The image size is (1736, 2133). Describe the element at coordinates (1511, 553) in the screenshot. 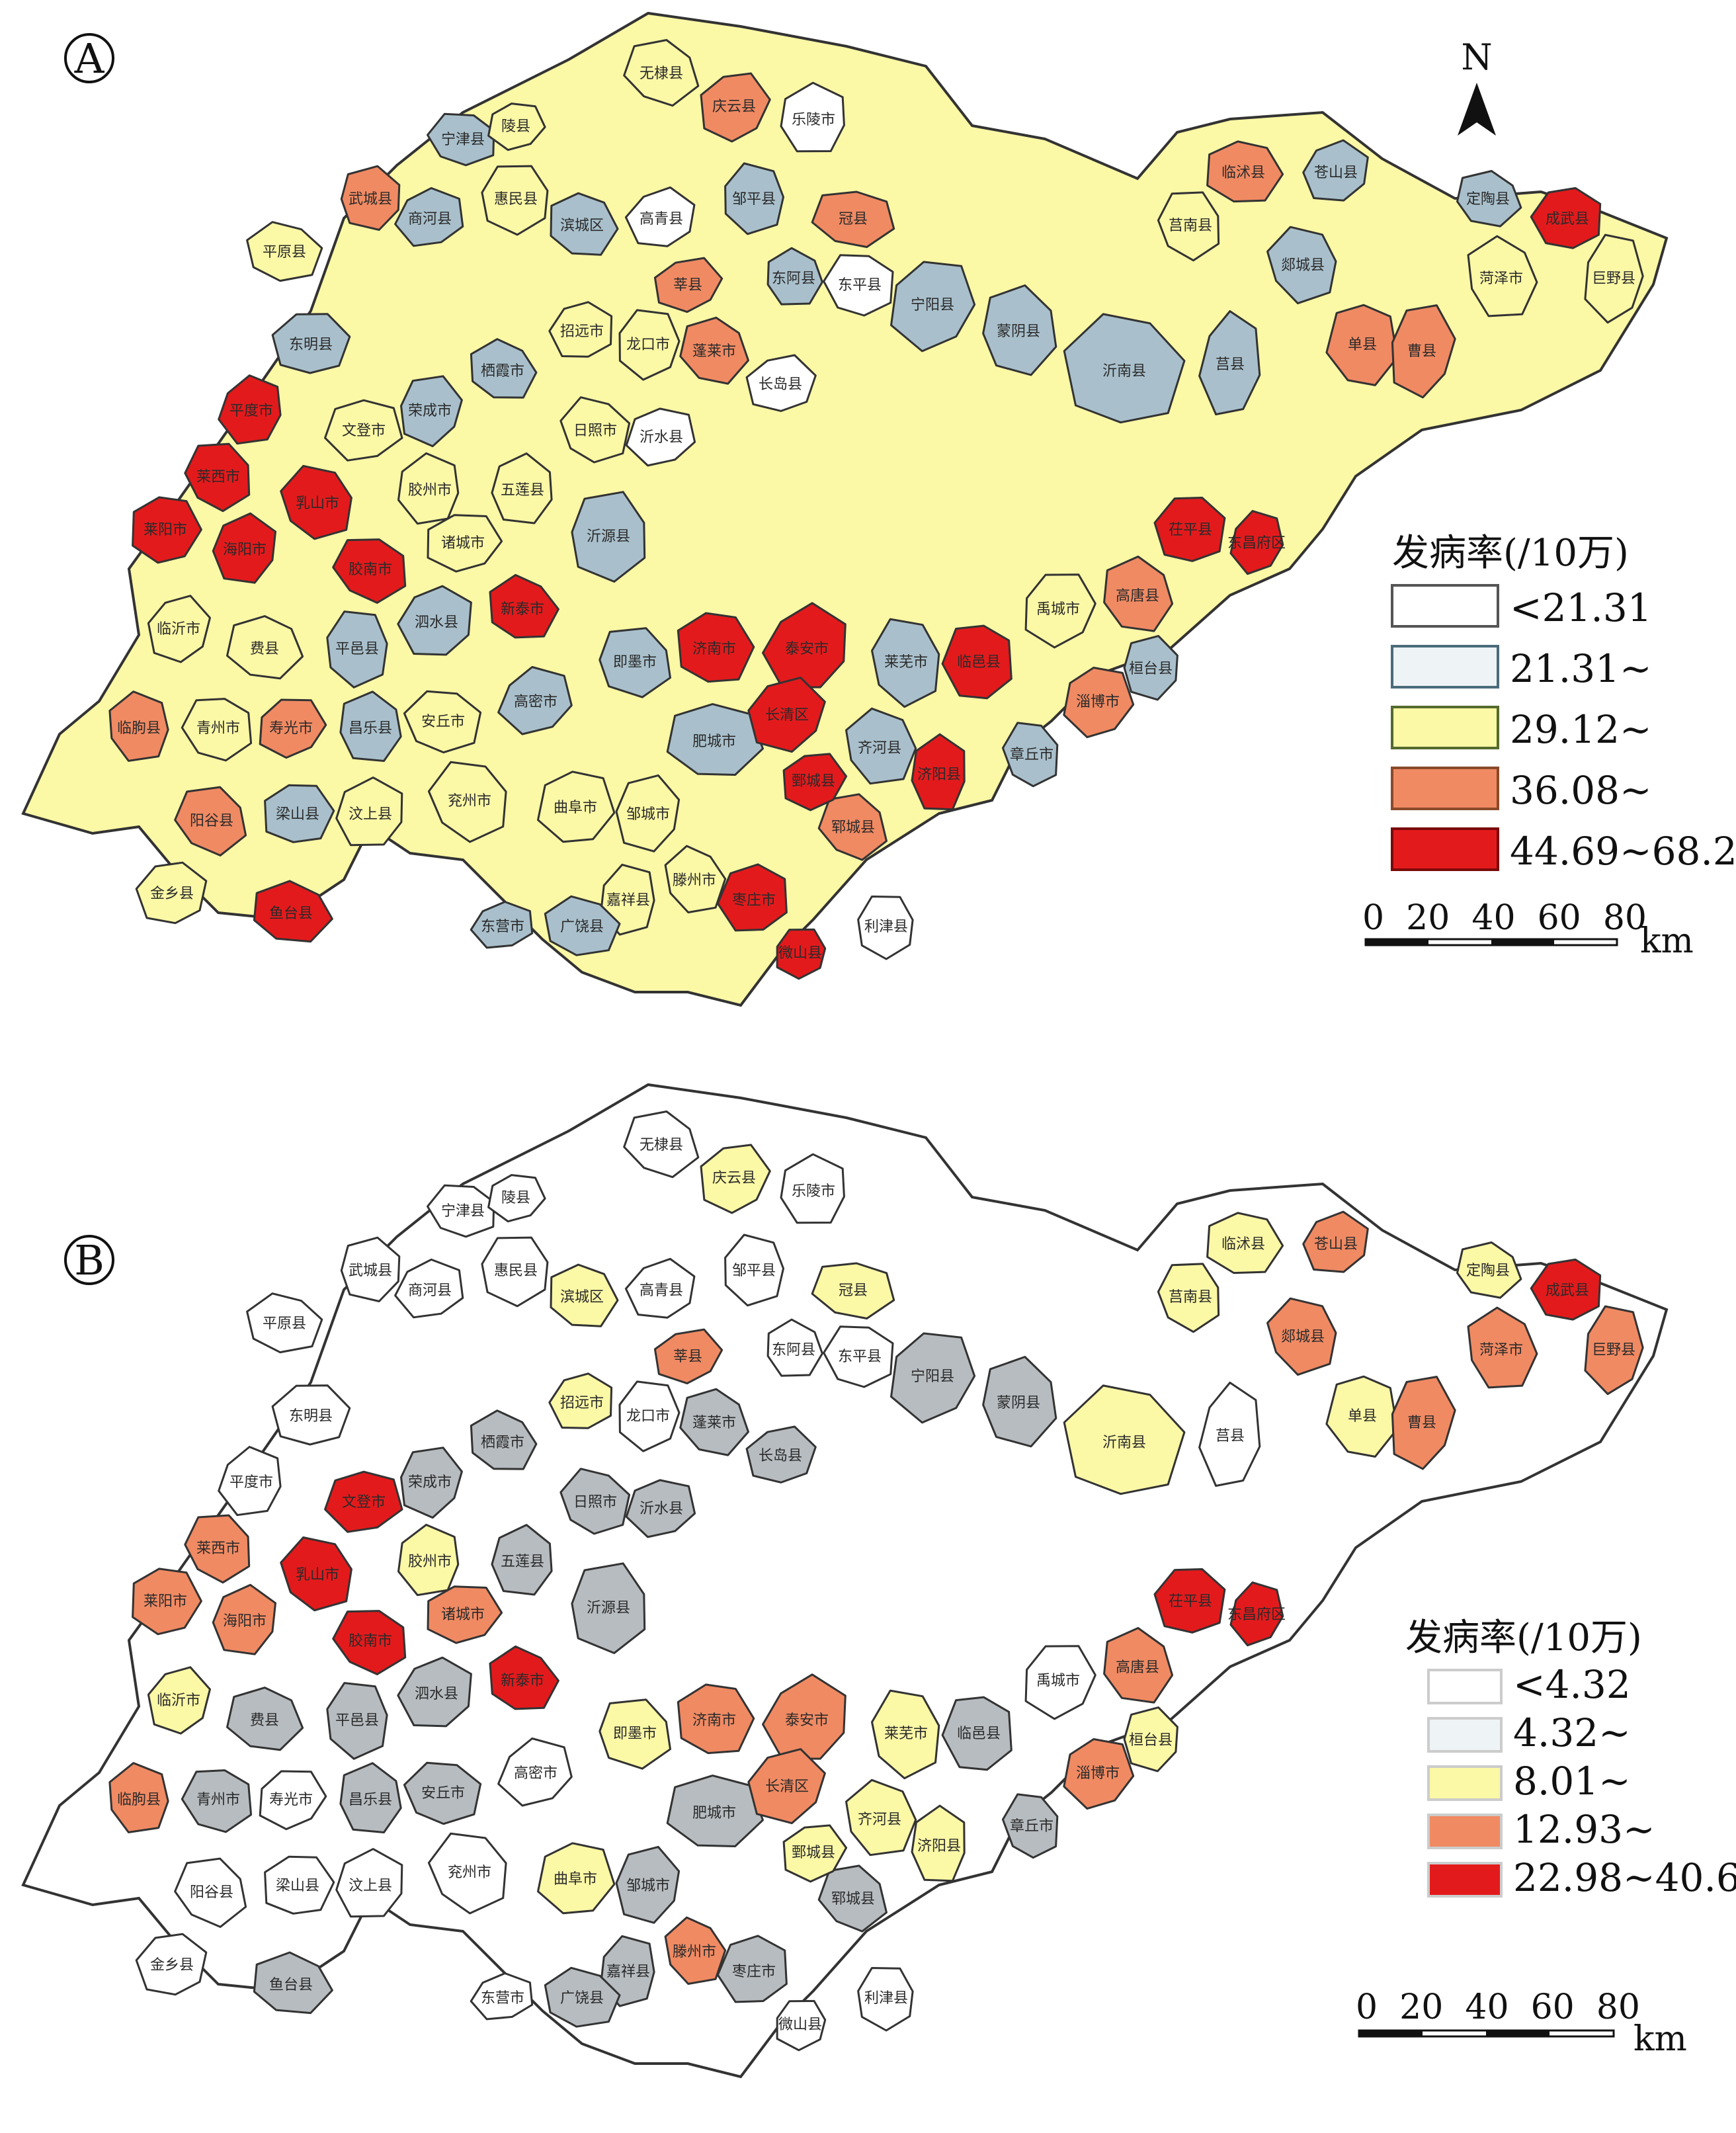

I see `svg-text: 发病率(/10万)` at that location.